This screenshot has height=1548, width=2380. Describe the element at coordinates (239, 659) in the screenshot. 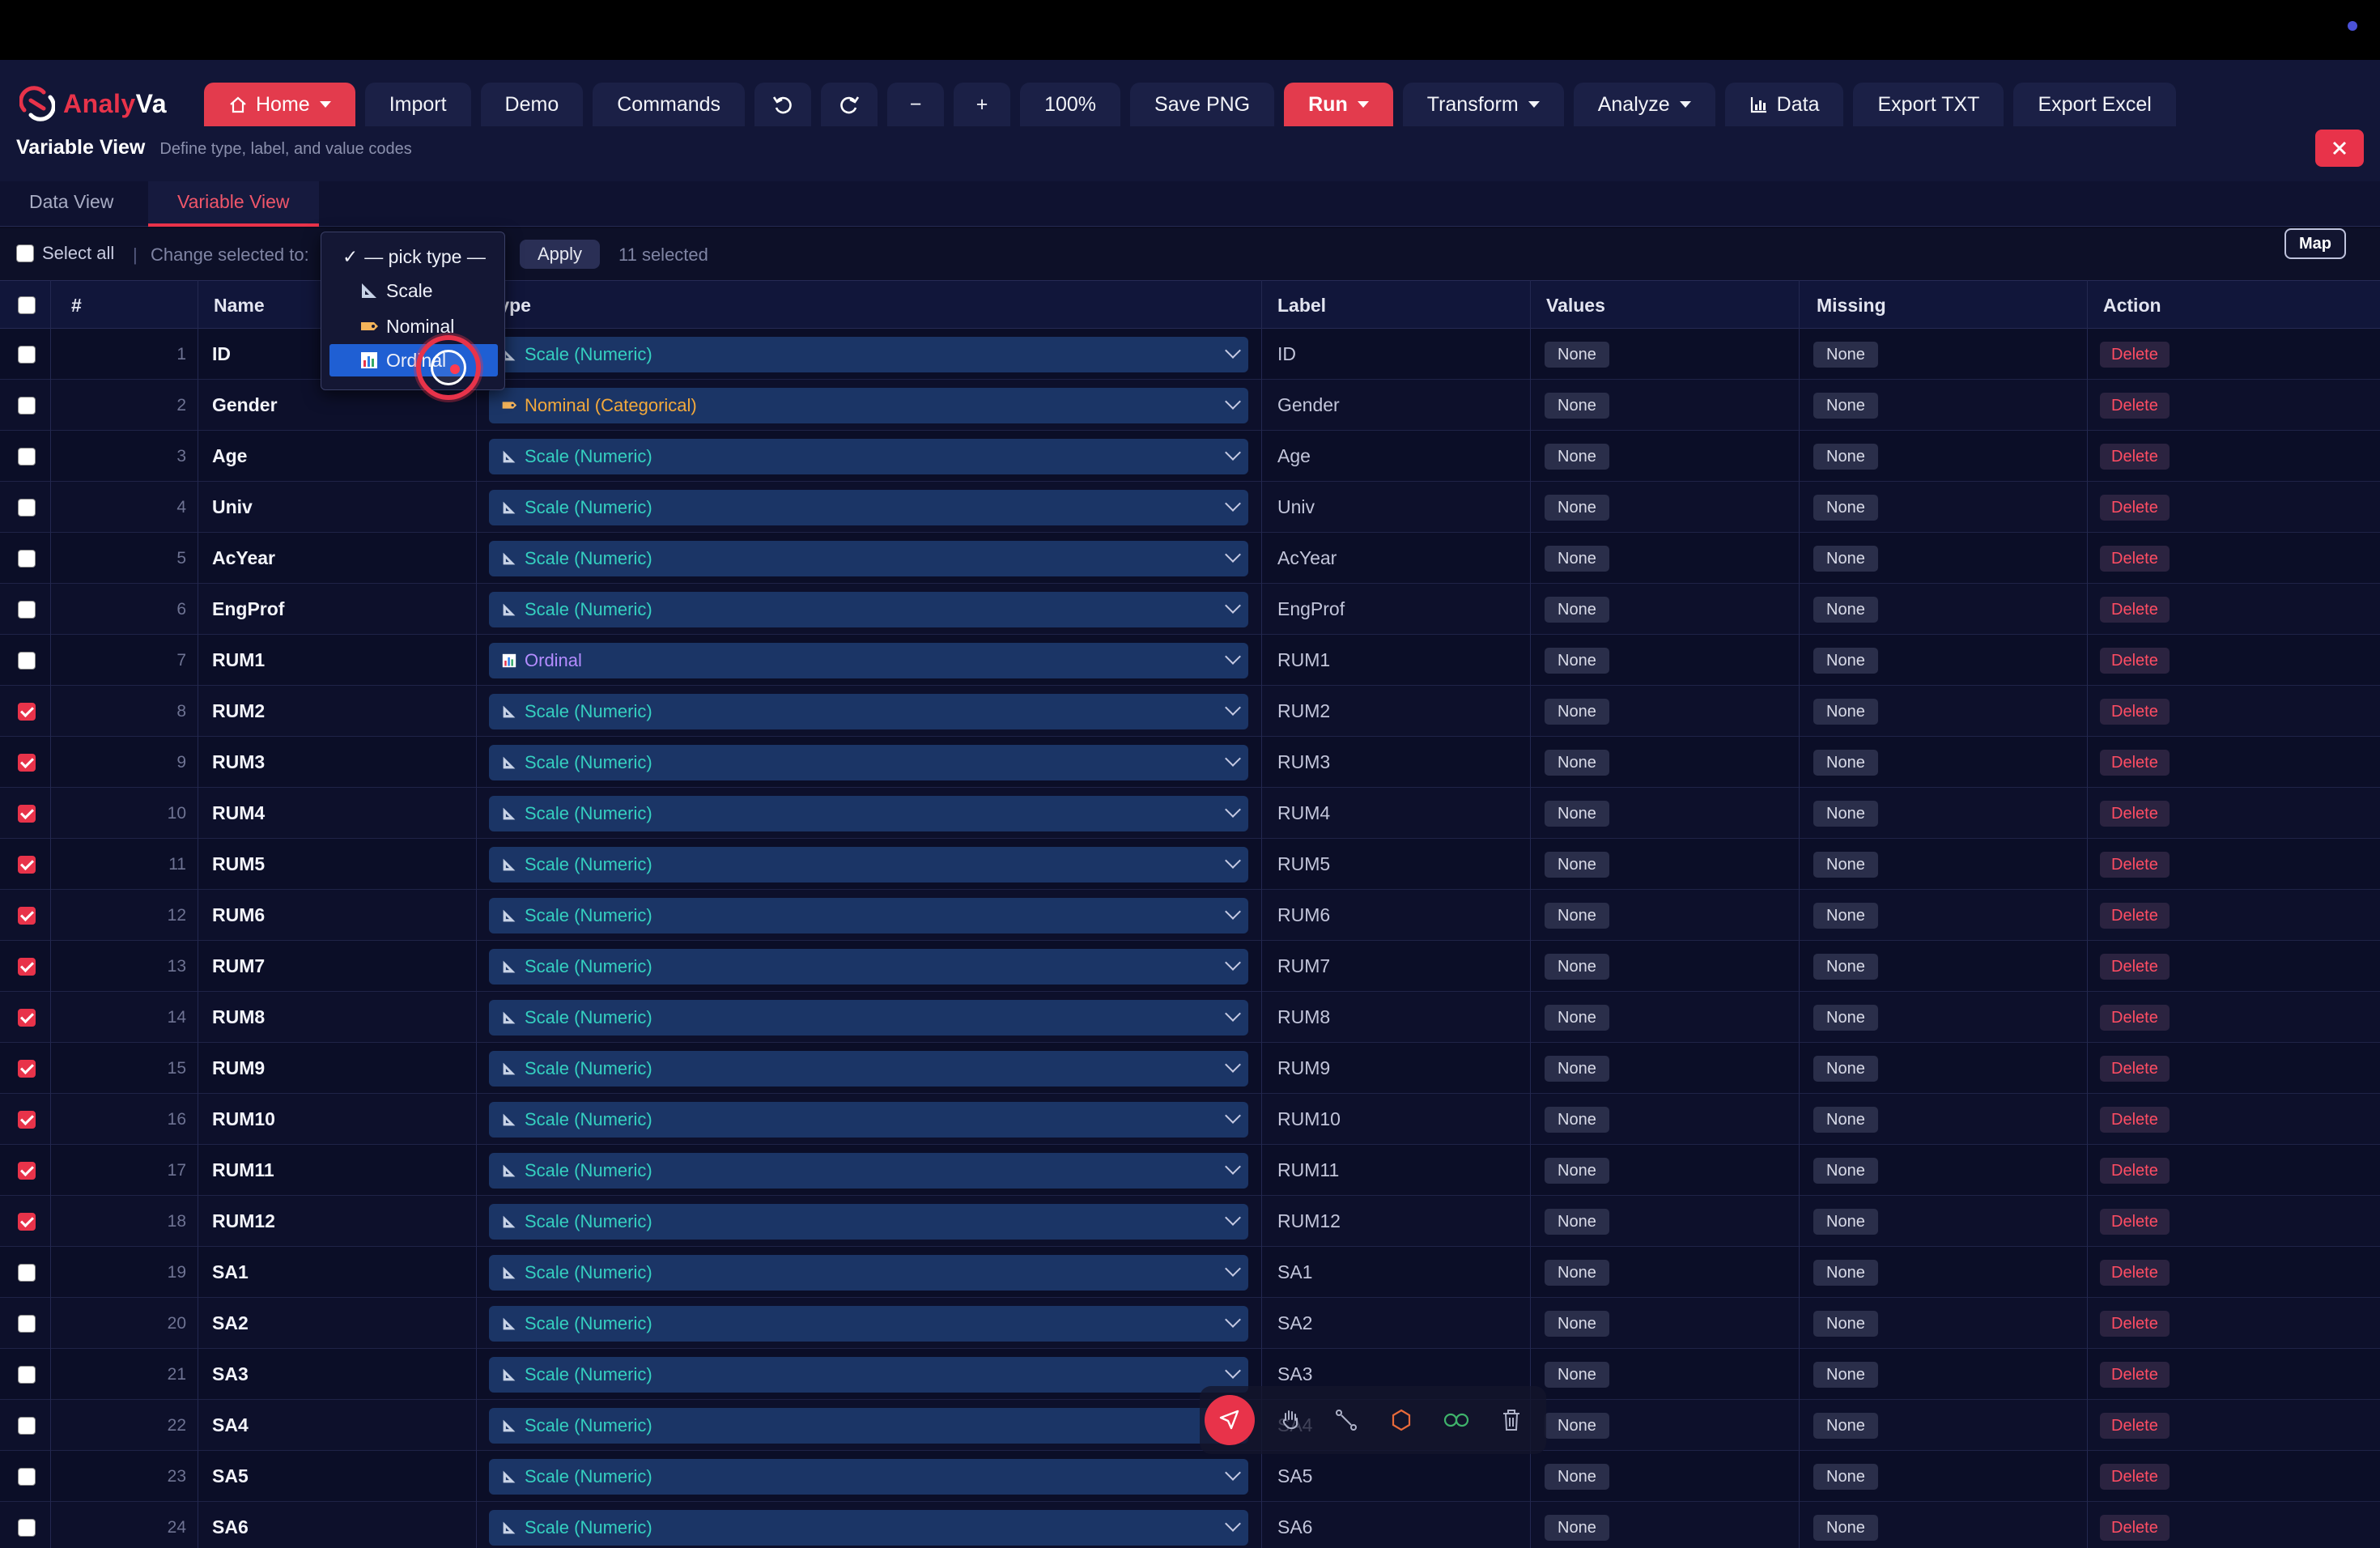

I see `variable-name: RUM1` at that location.